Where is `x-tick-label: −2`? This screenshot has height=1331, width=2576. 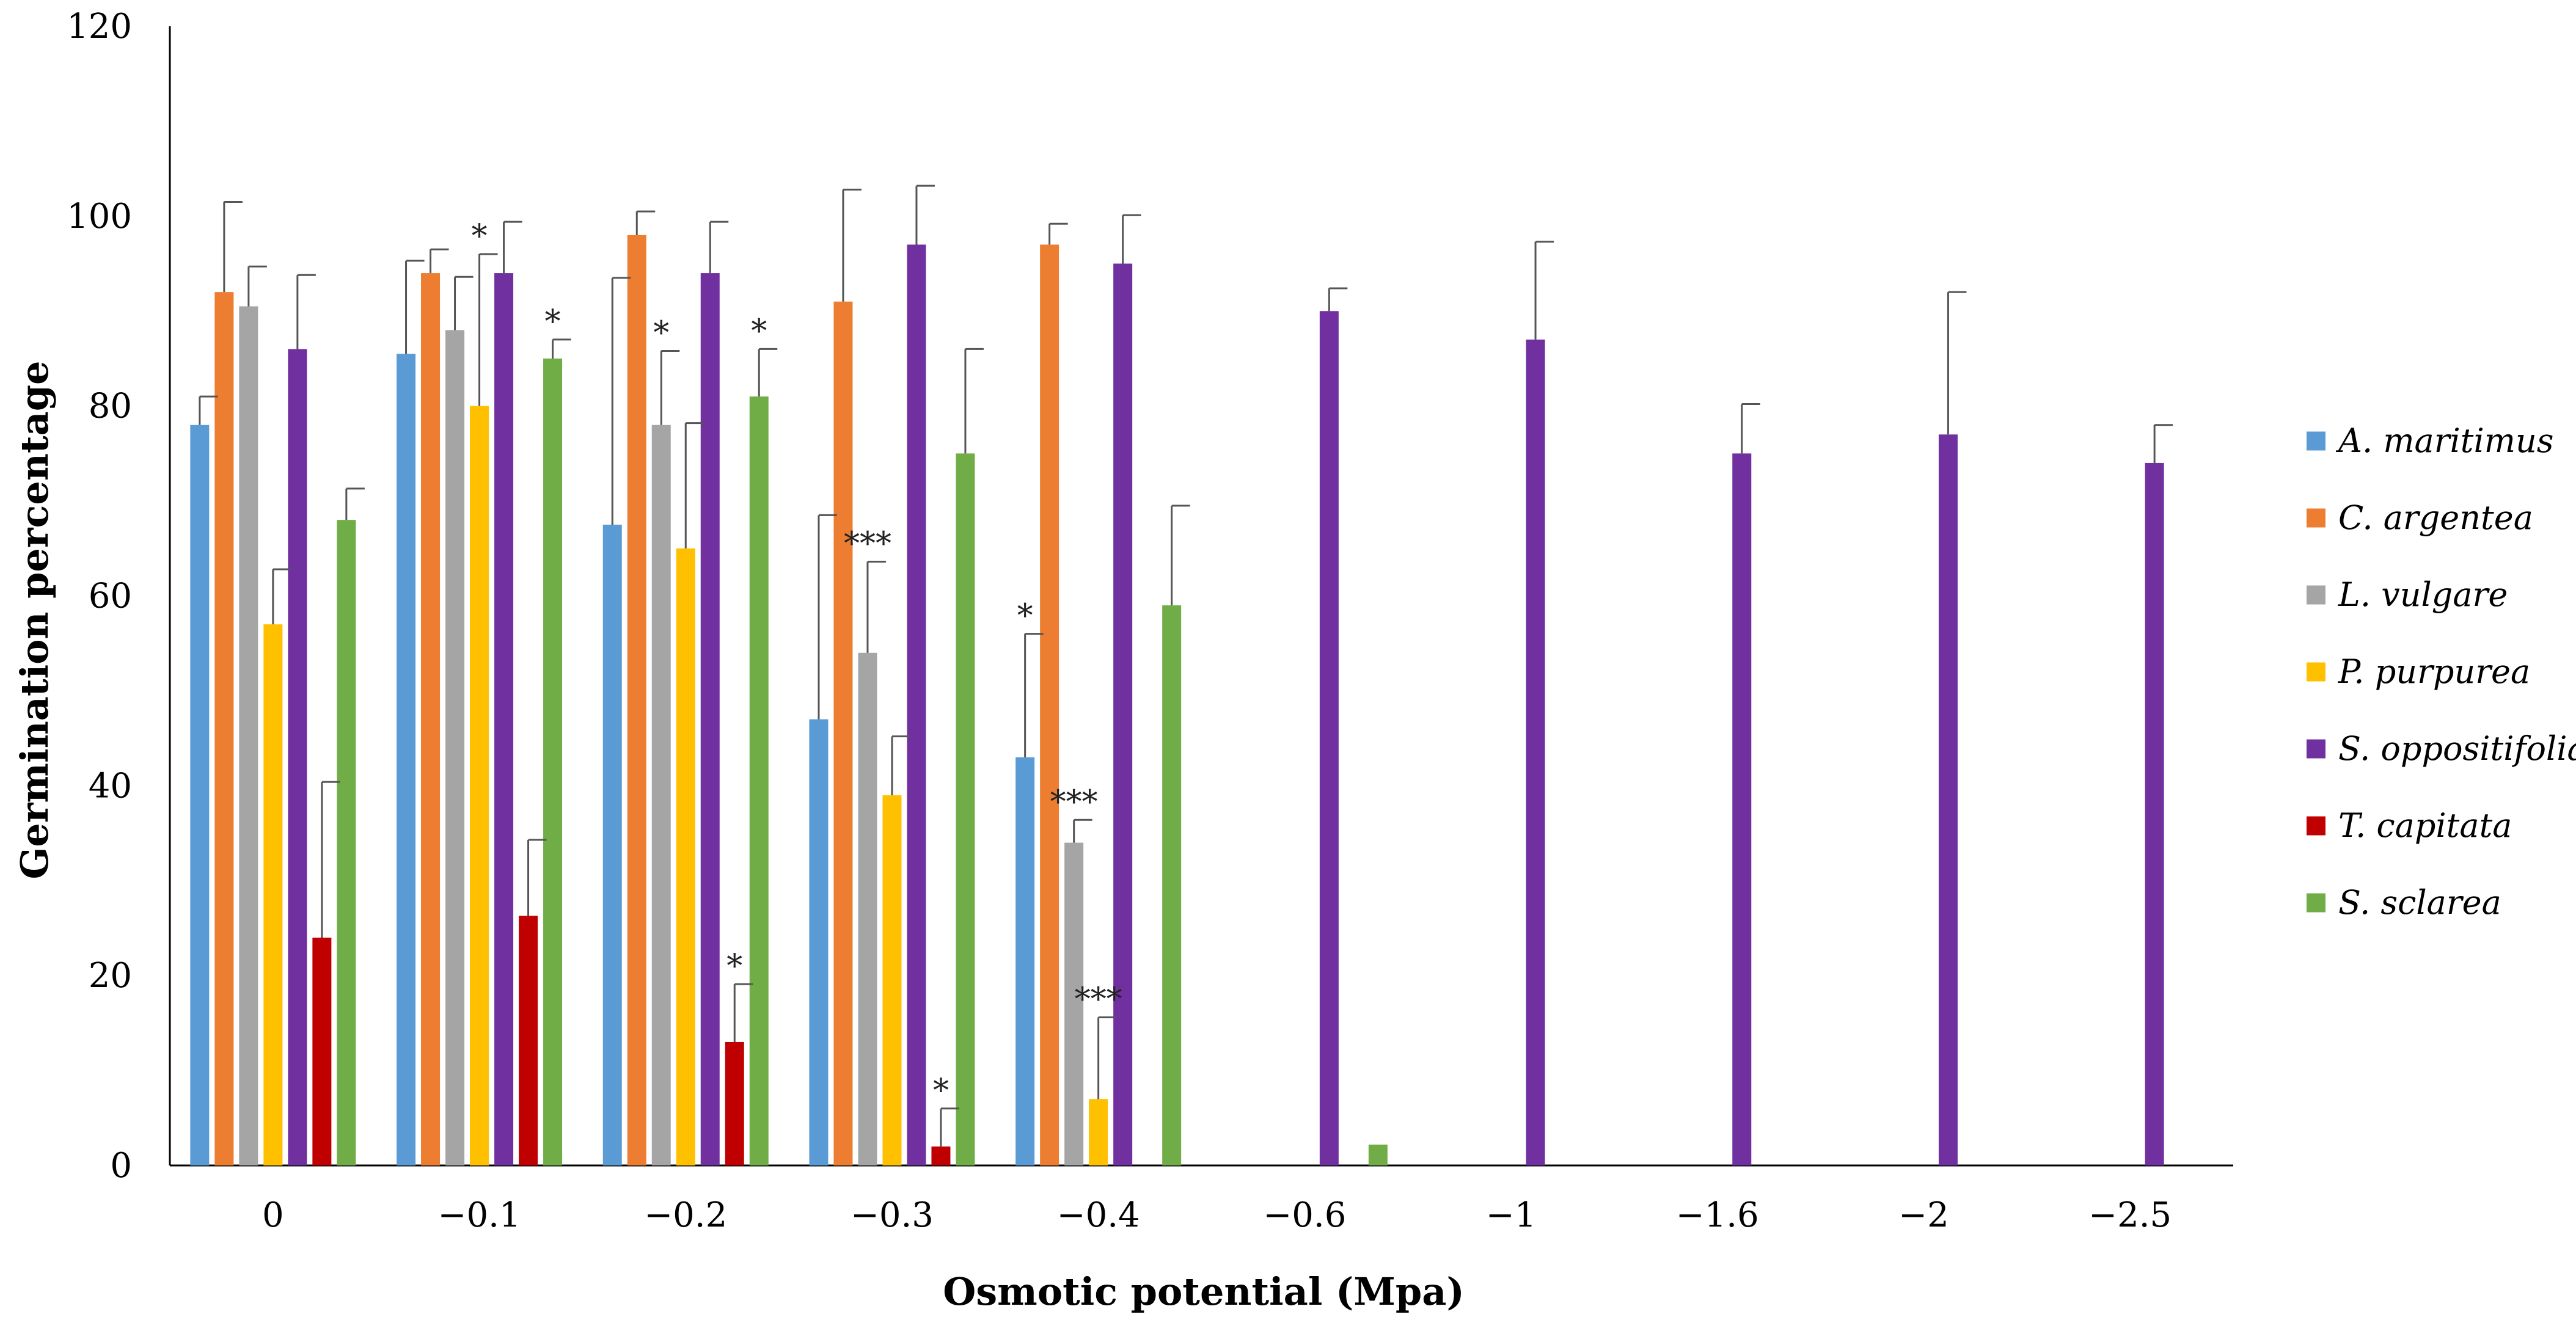
x-tick-label: −2 is located at coordinates (1923, 1215).